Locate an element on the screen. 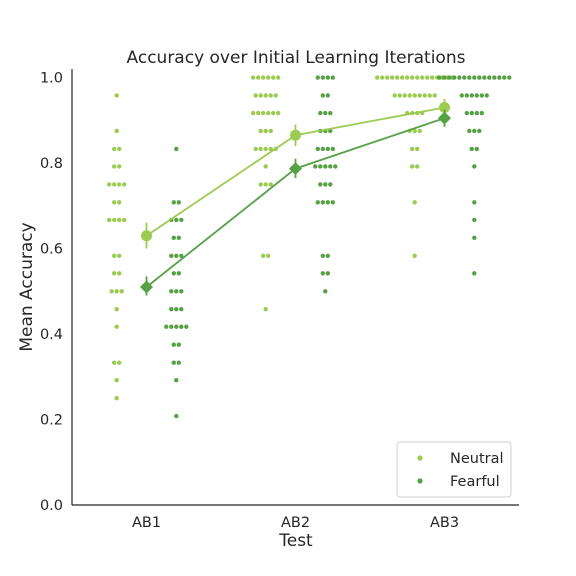 The height and width of the screenshot is (576, 576). x-tick-labels: AB1 AB2 AB3 is located at coordinates (295, 523).